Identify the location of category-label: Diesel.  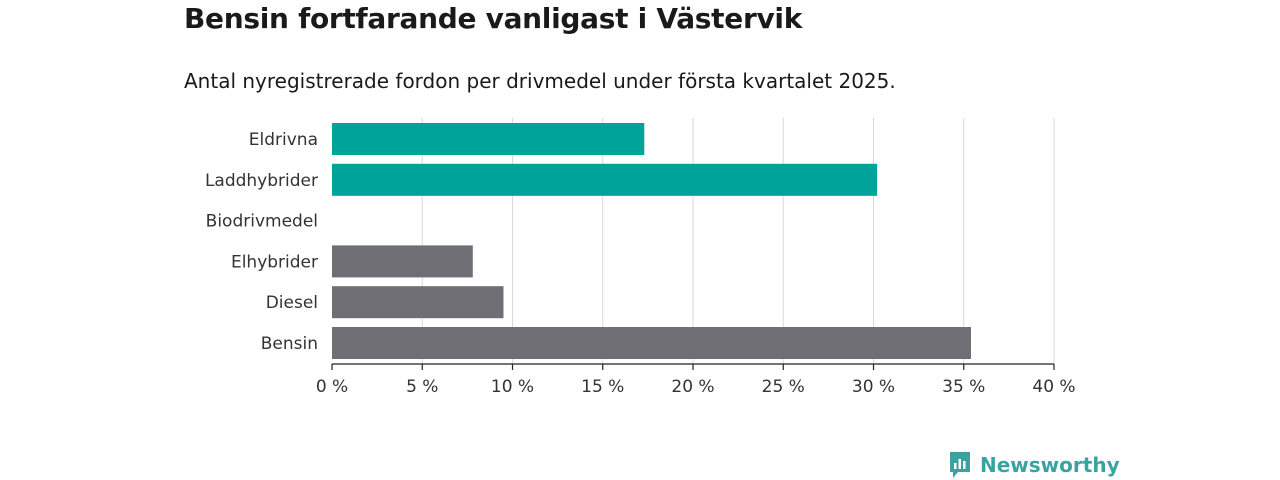
(292, 303).